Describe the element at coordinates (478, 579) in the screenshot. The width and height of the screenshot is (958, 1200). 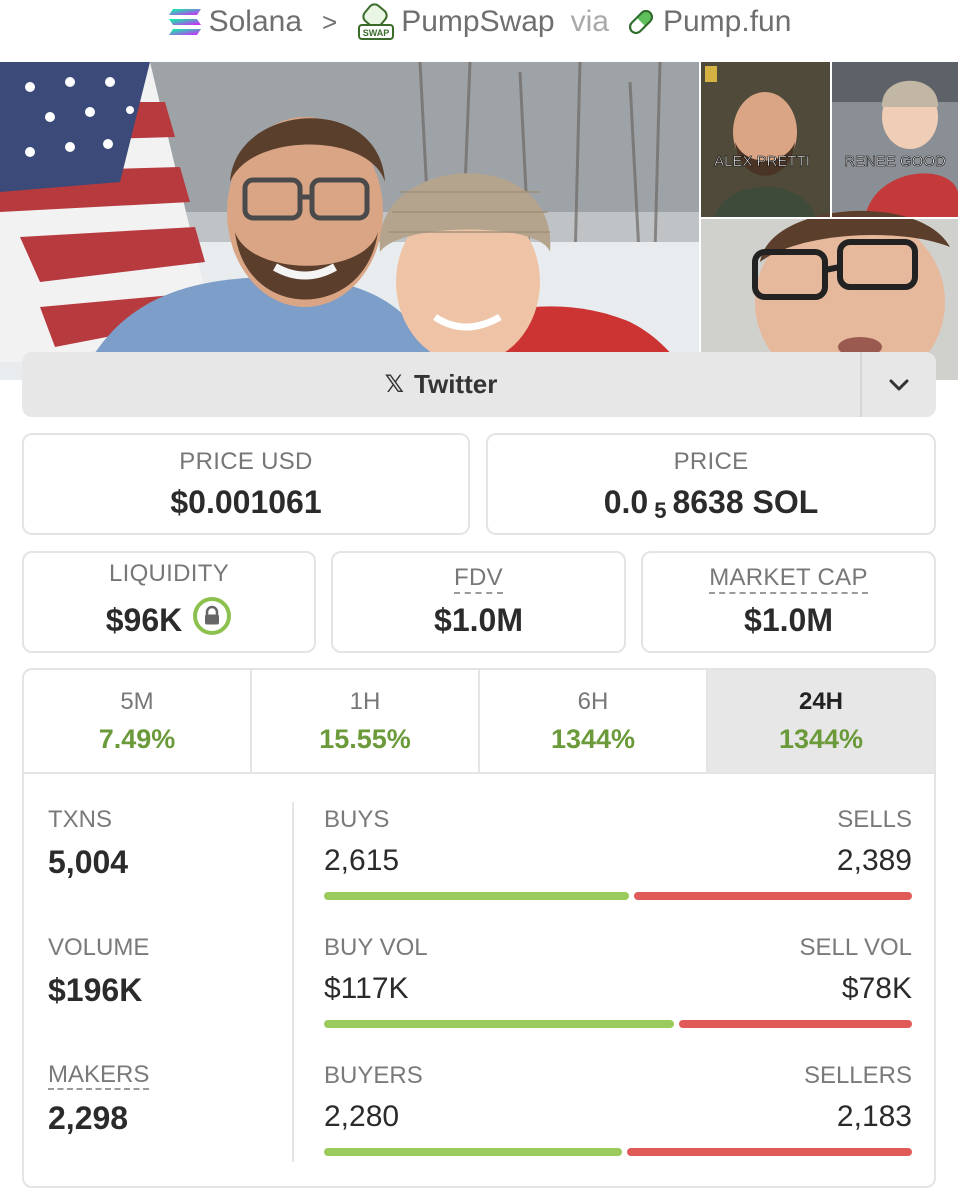
I see `fdv-label: FDV` at that location.